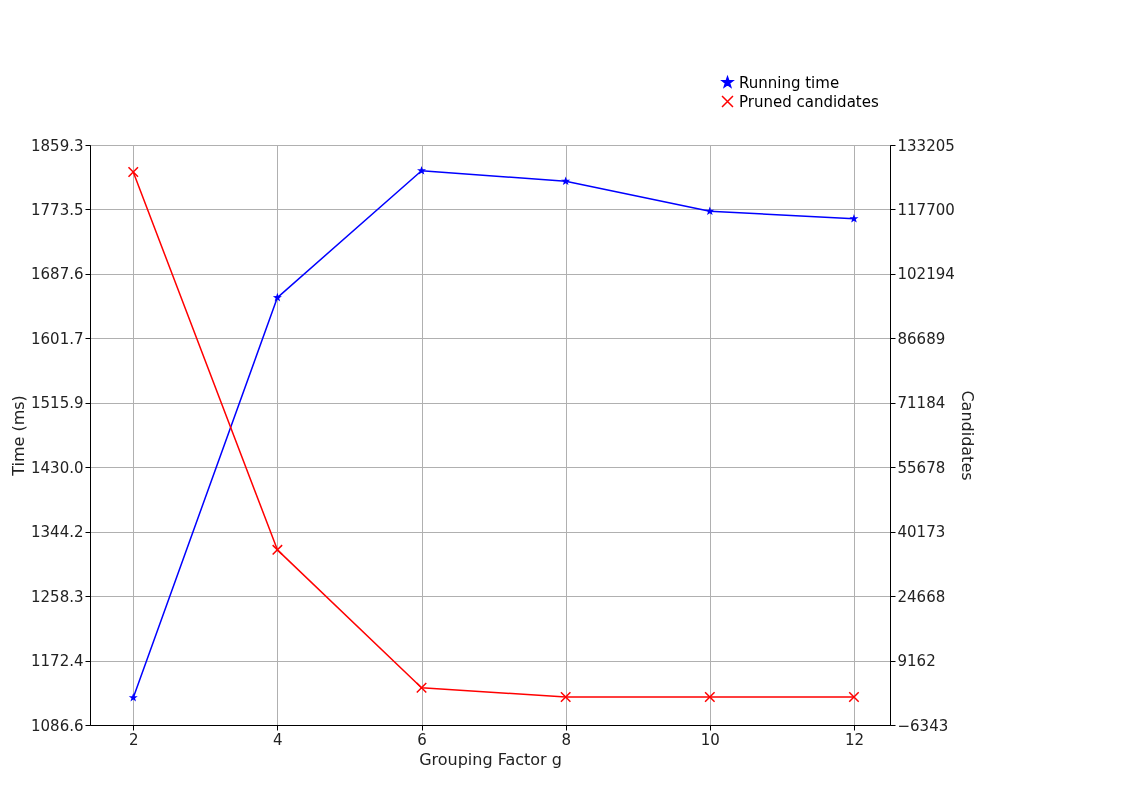 Image resolution: width=1122 pixels, height=789 pixels. I want to click on y2-tick-label: 102194, so click(926, 274).